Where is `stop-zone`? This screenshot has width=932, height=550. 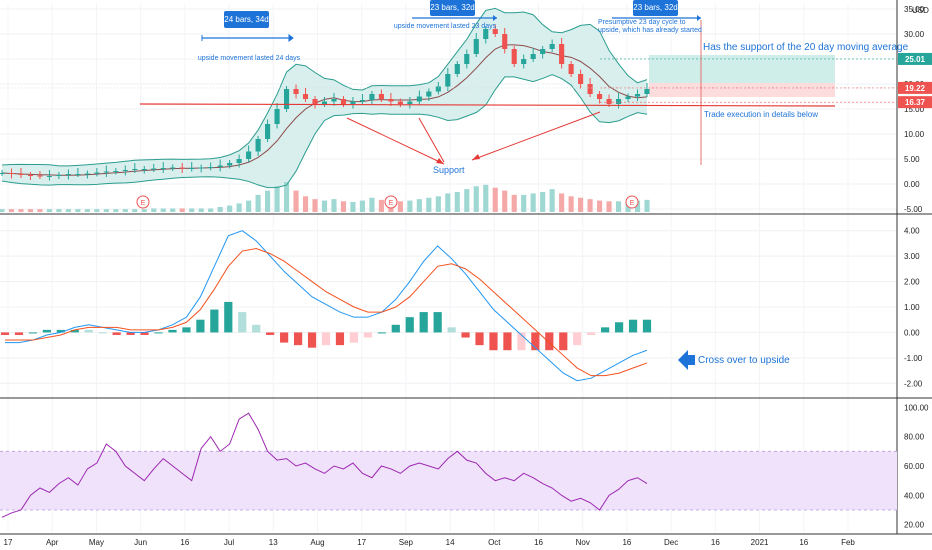 stop-zone is located at coordinates (742, 90).